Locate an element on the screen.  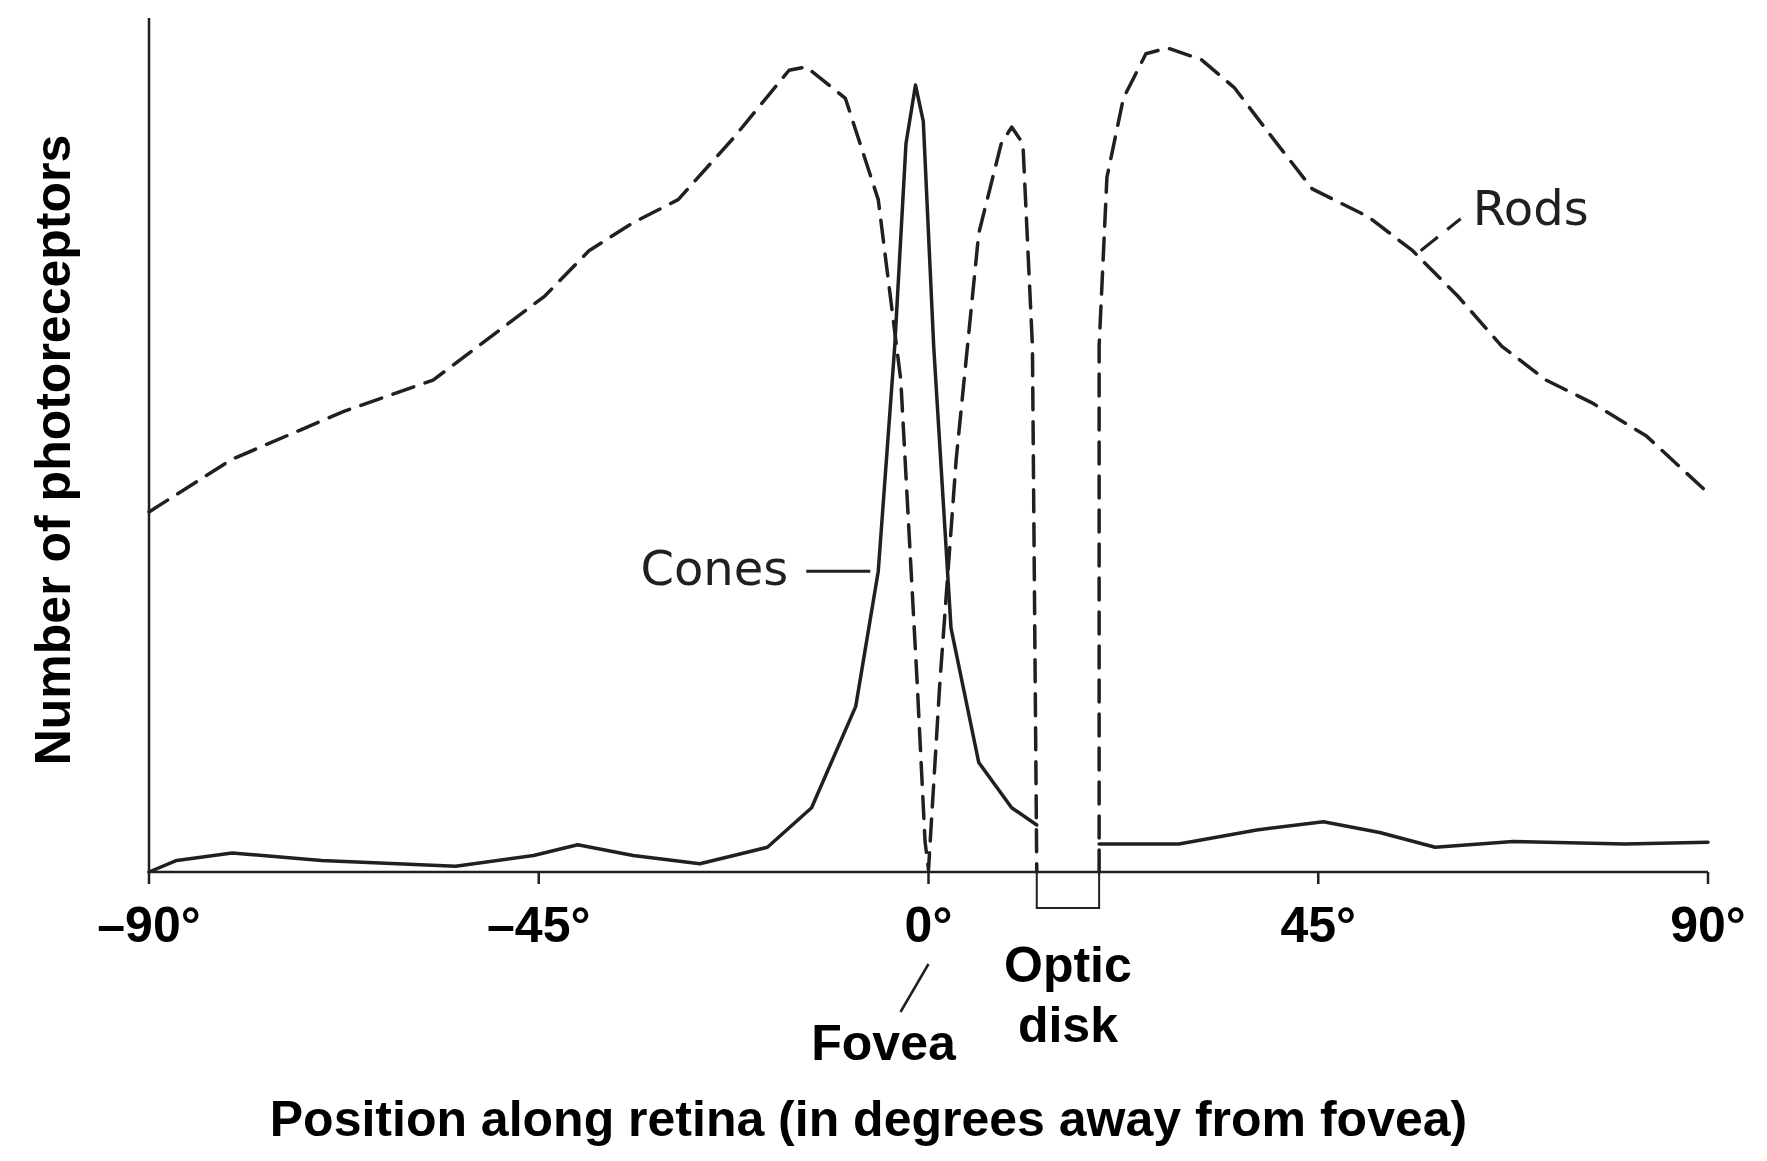
x-tick-label: 90° is located at coordinates (1708, 925).